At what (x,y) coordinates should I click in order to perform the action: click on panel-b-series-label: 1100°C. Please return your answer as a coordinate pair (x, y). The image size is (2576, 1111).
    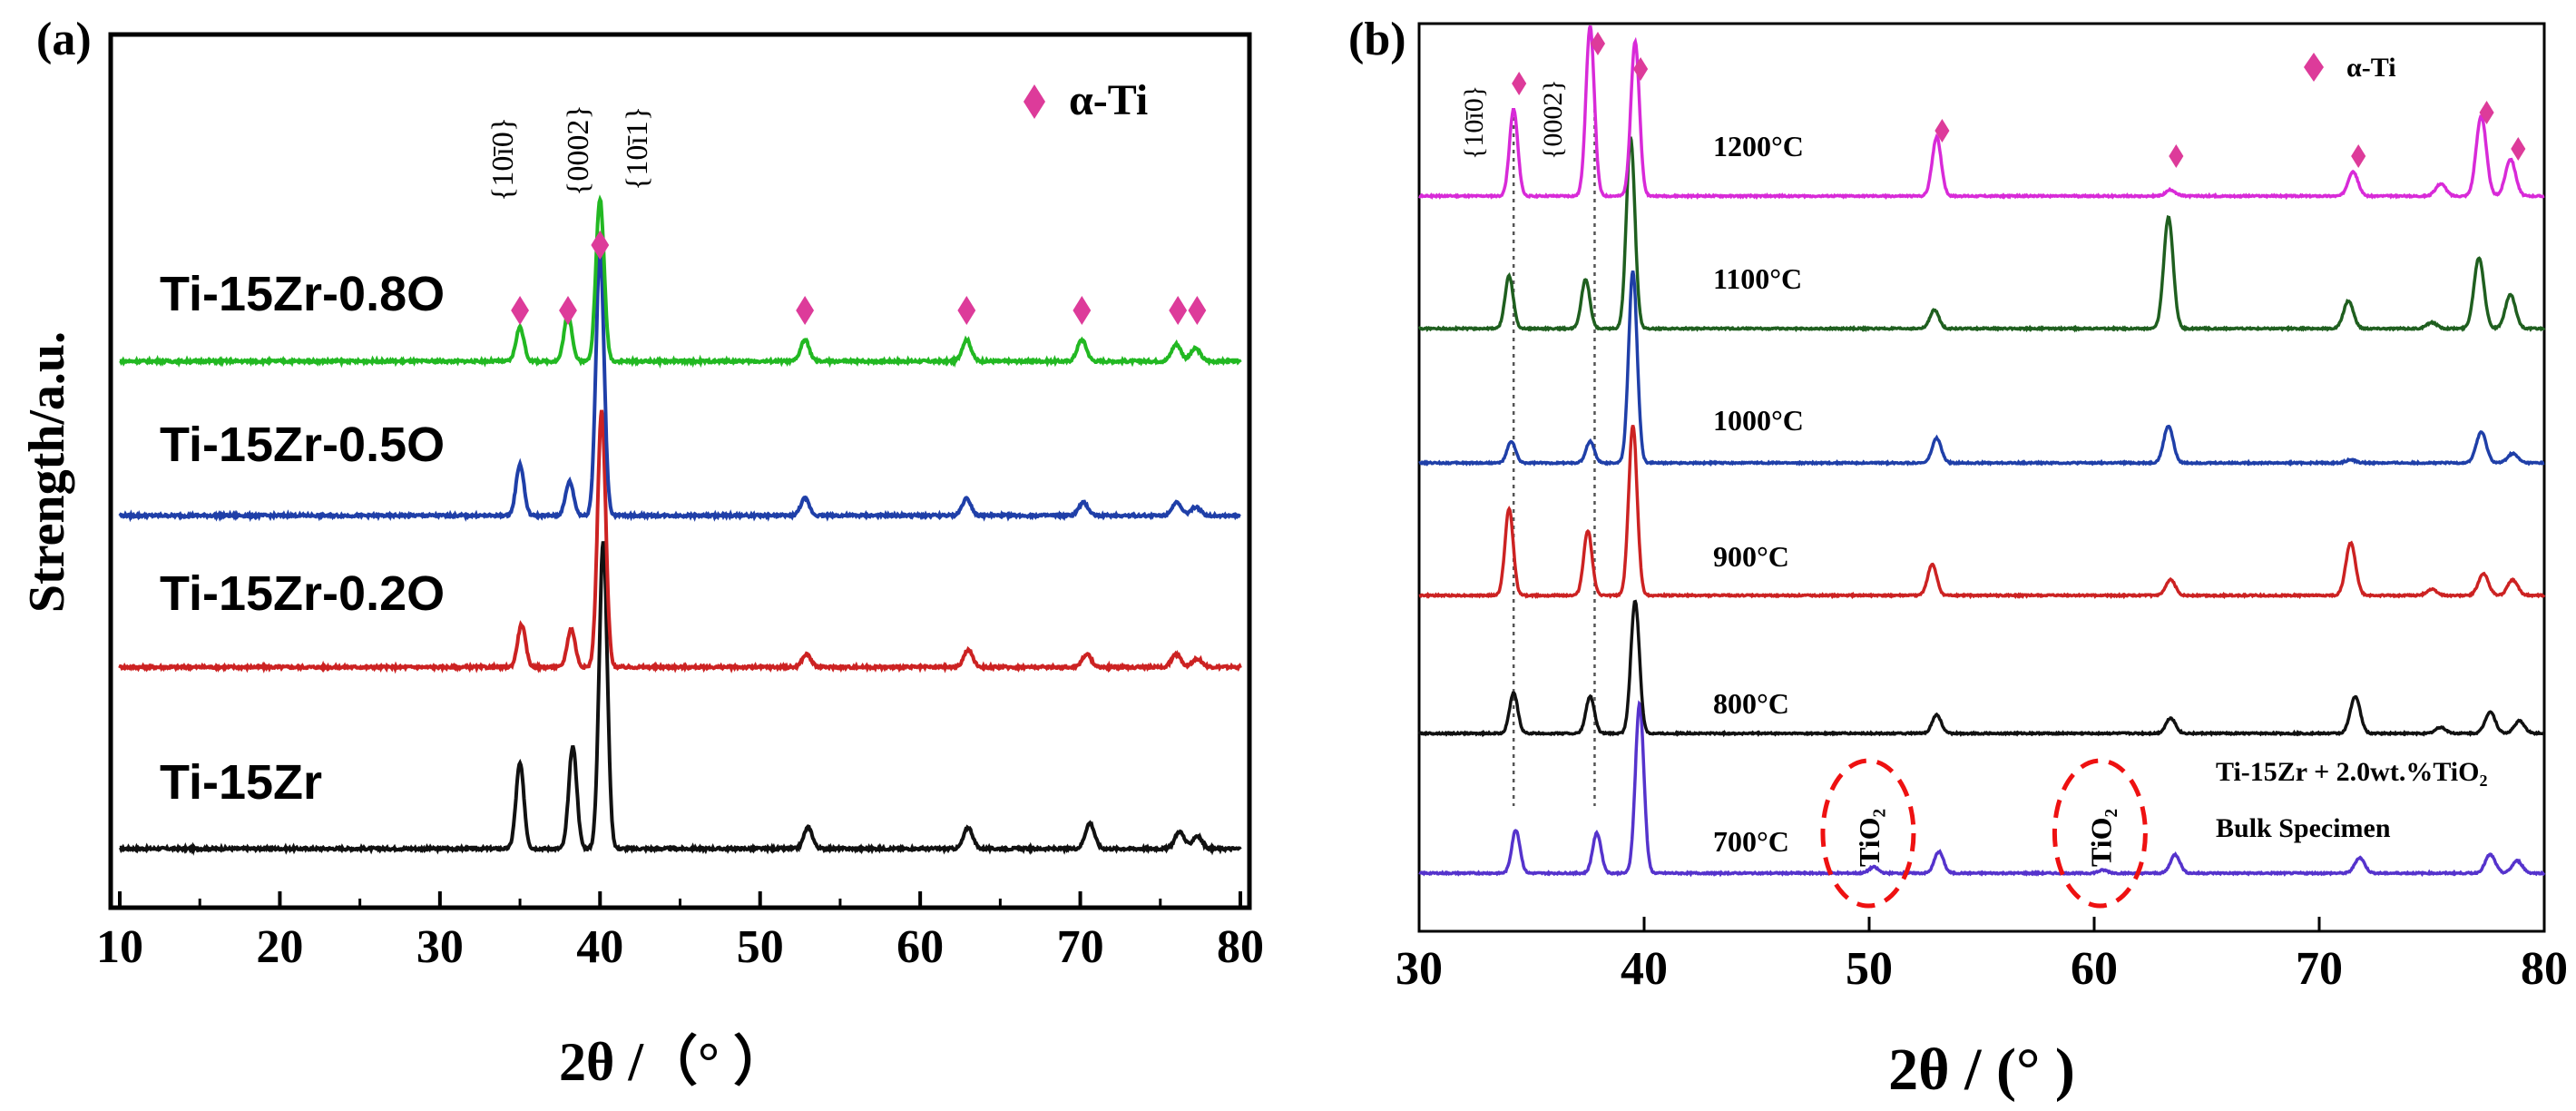
    Looking at the image, I should click on (1757, 278).